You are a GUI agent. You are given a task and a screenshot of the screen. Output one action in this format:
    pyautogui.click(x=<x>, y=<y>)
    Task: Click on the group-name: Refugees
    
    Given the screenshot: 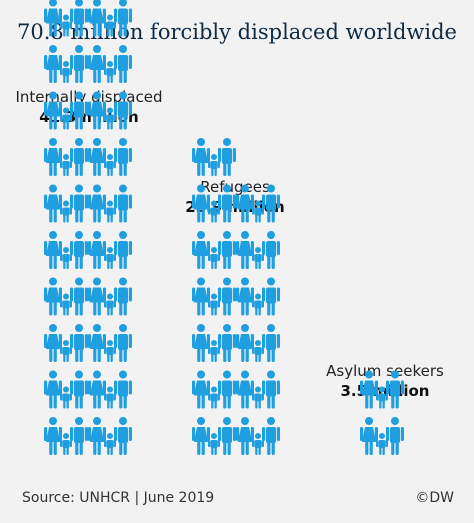 What is the action you would take?
    pyautogui.click(x=235, y=187)
    